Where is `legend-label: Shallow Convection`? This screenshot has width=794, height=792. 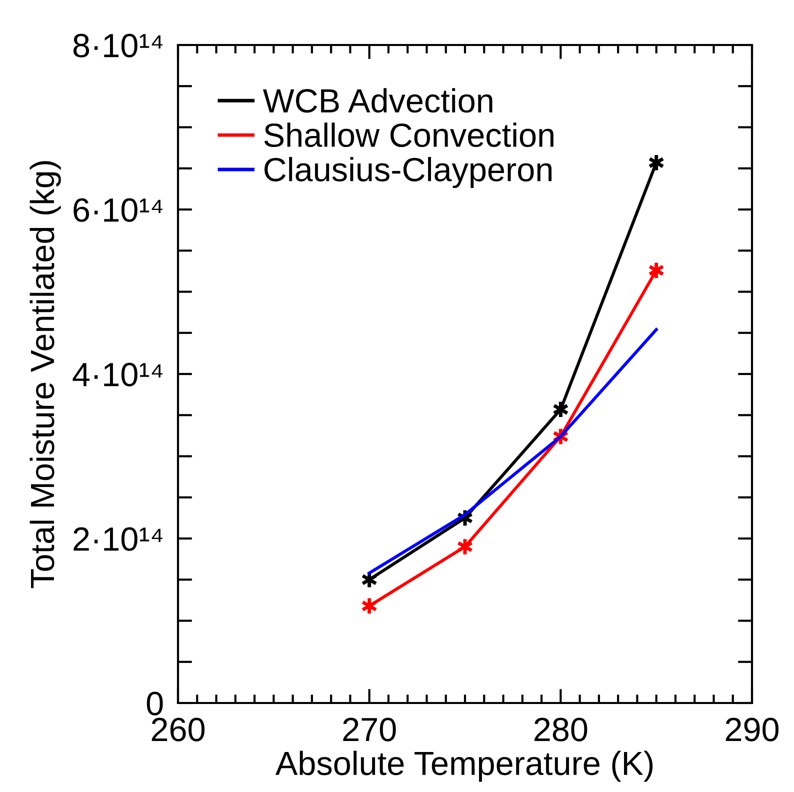
legend-label: Shallow Convection is located at coordinates (409, 135).